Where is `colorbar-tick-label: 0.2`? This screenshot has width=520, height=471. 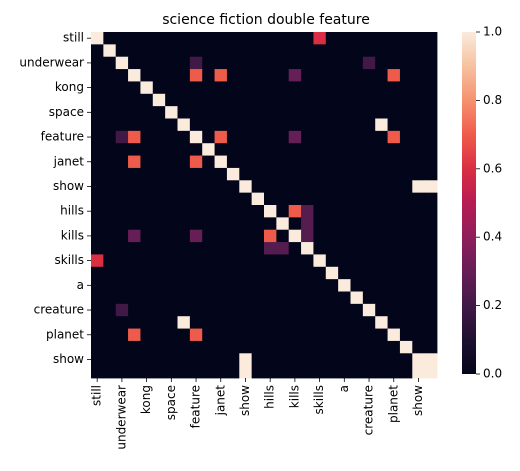 colorbar-tick-label: 0.2 is located at coordinates (492, 305).